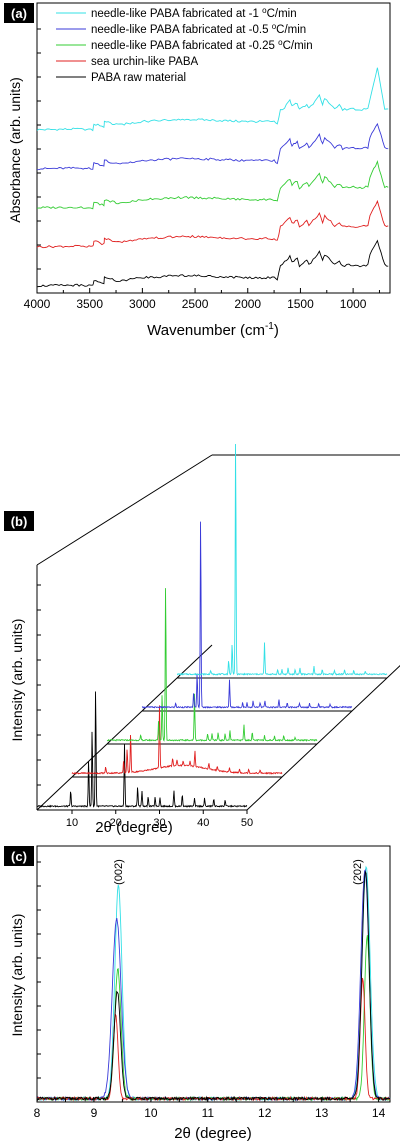 Image resolution: width=400 pixels, height=1146 pixels. Describe the element at coordinates (138, 78) in the screenshot. I see `panel-a-legend-label: PABA raw material` at that location.